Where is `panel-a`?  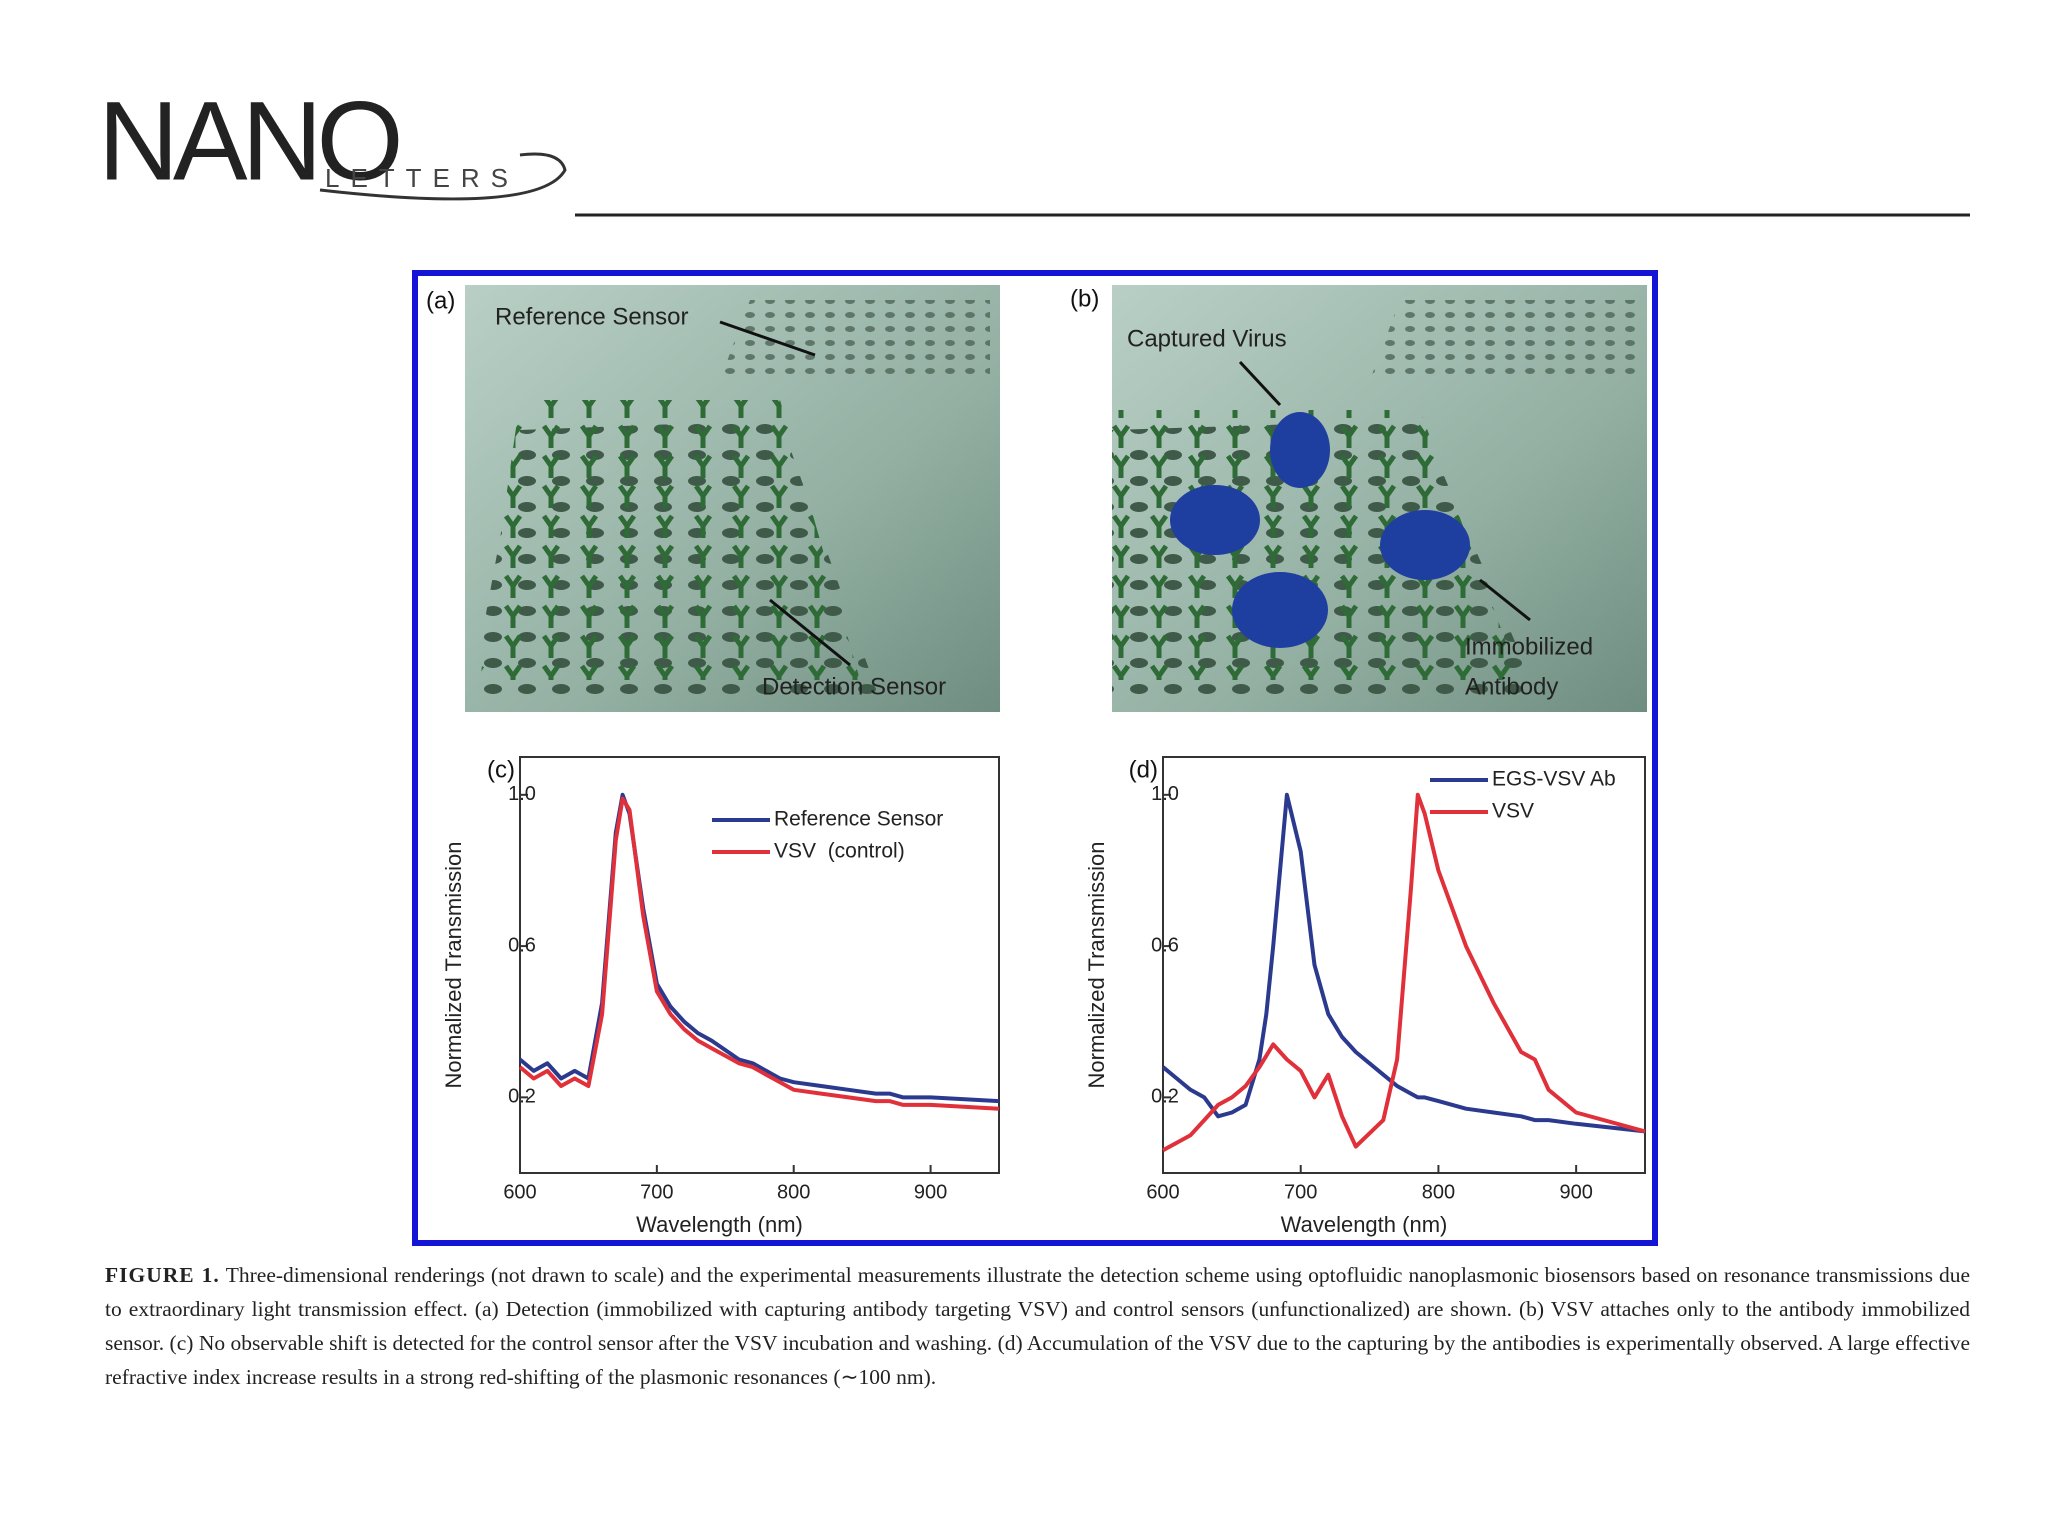
panel-a is located at coordinates (732, 498).